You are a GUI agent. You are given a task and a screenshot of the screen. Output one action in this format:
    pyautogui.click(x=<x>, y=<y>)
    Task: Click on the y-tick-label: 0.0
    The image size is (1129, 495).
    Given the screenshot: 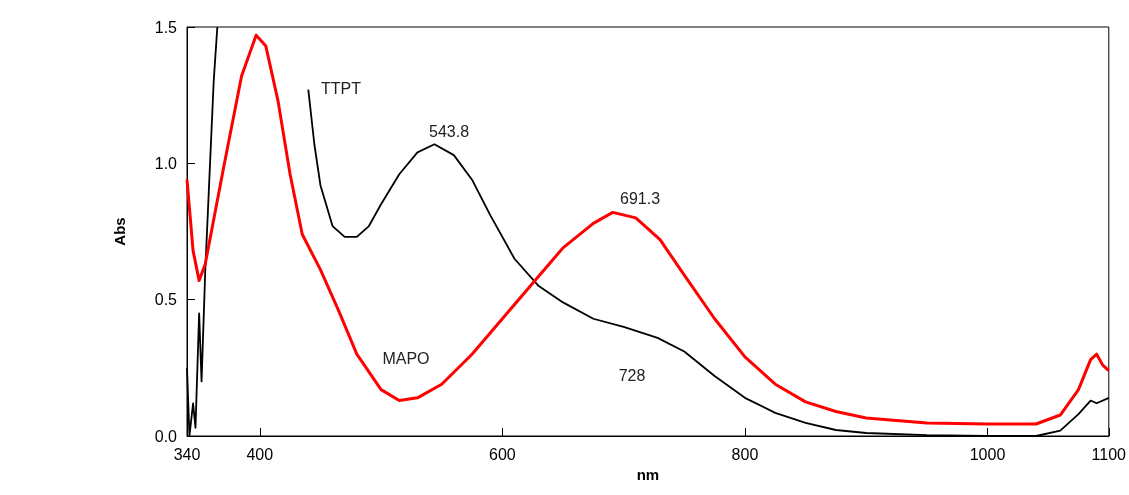 What is the action you would take?
    pyautogui.click(x=166, y=436)
    